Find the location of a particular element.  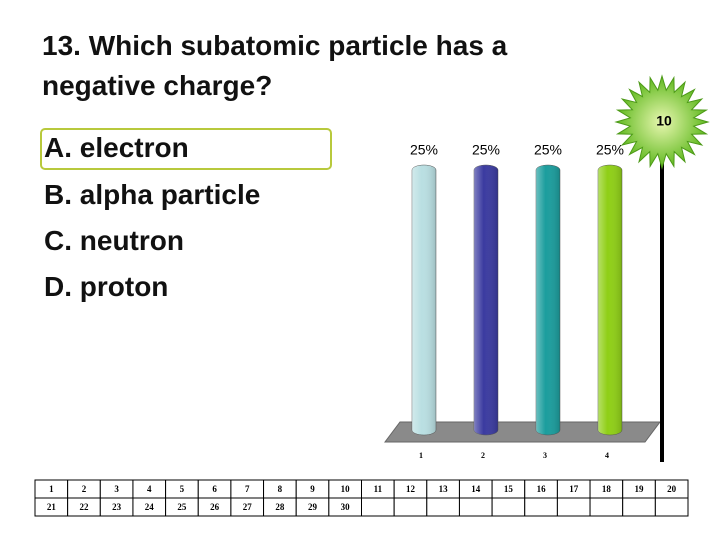

x-tick-label: 3 is located at coordinates (545, 455).